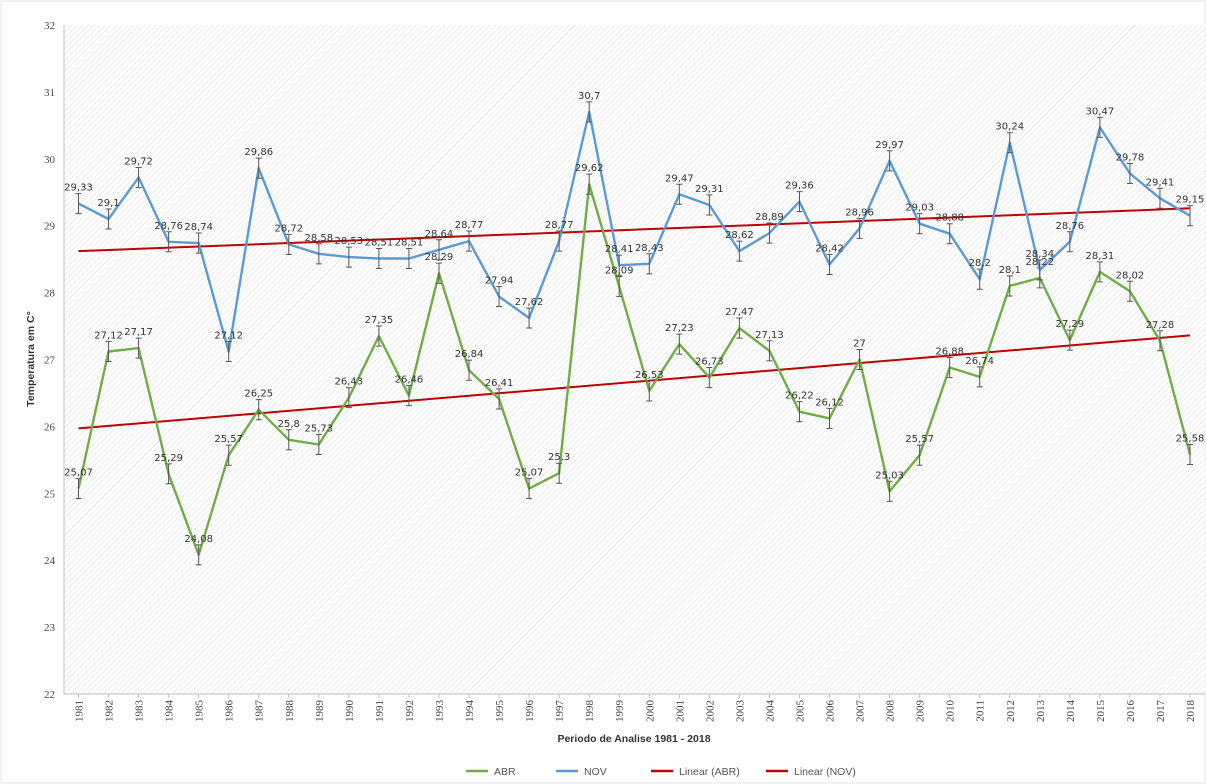 The height and width of the screenshot is (784, 1206). Describe the element at coordinates (319, 428) in the screenshot. I see `data-label-abr: 25,73` at that location.